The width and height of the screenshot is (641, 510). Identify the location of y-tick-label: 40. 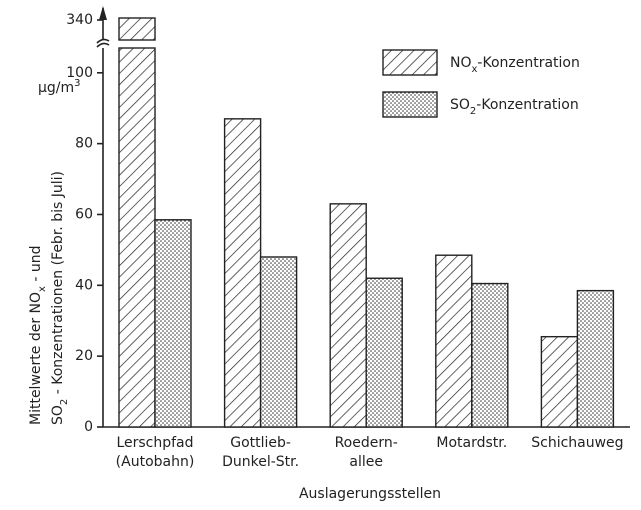
(84, 285).